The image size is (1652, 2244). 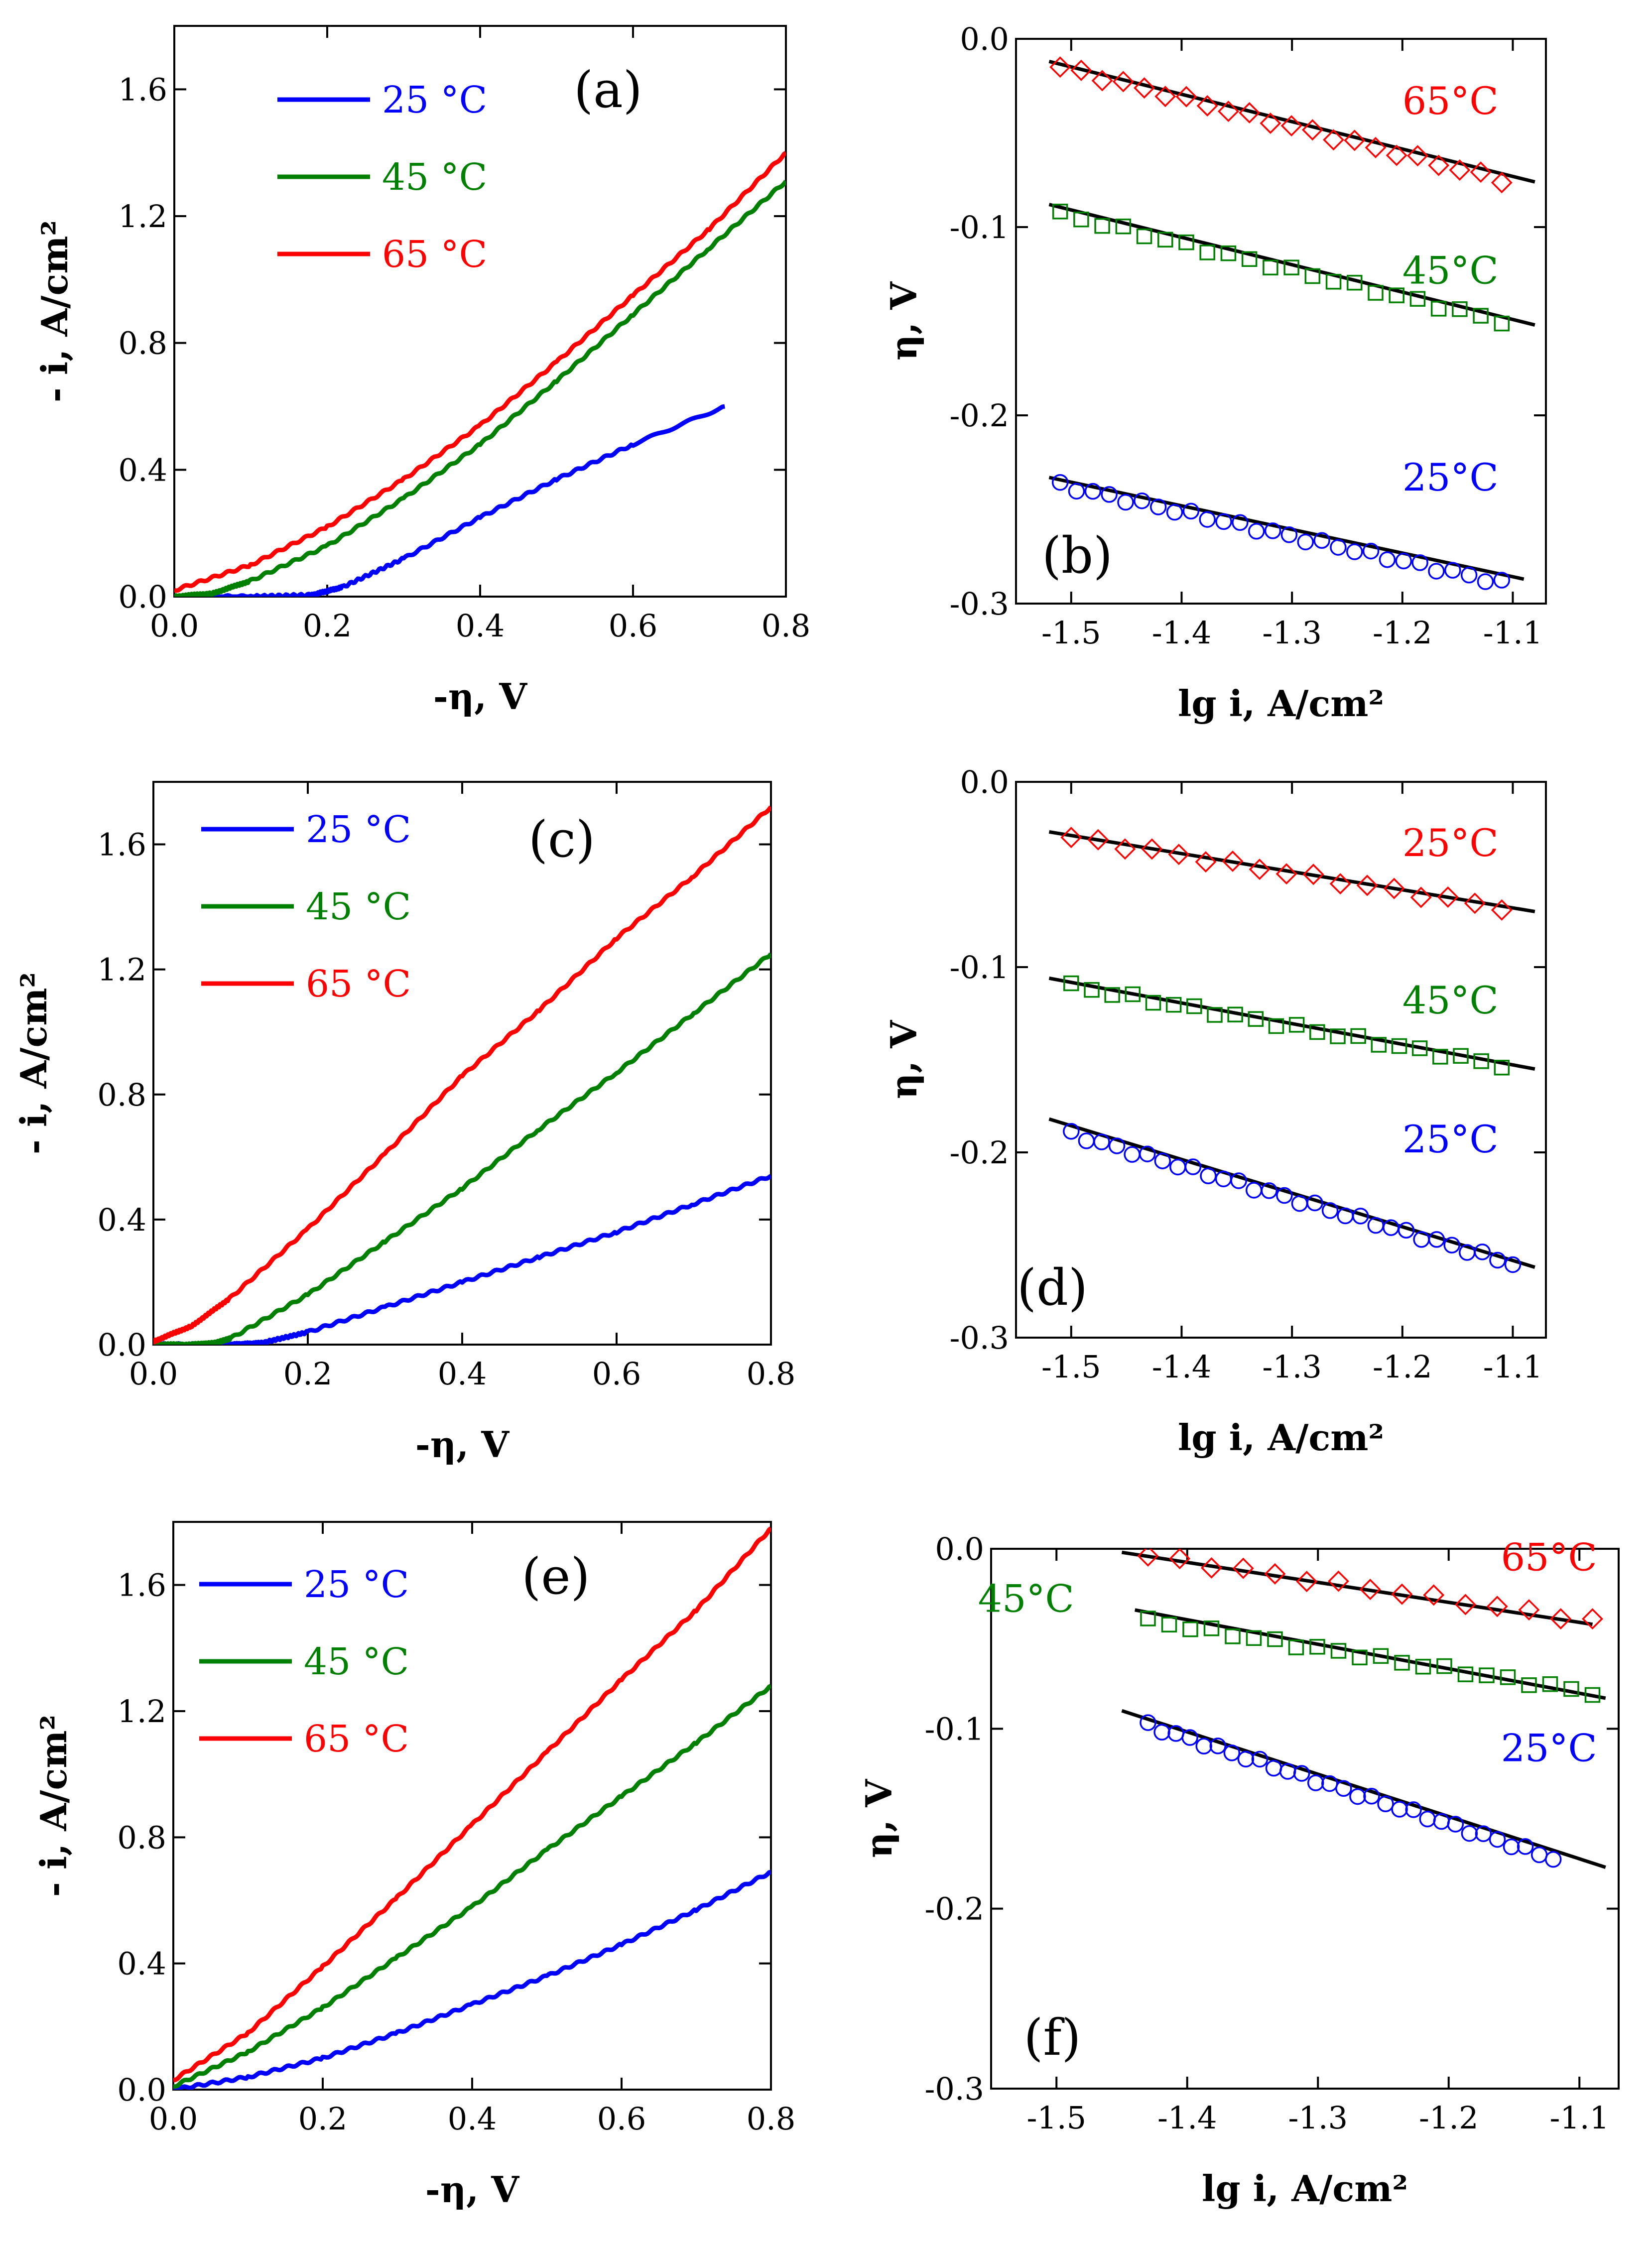 What do you see at coordinates (472, 1980) in the screenshot?
I see `series-line-25-c` at bounding box center [472, 1980].